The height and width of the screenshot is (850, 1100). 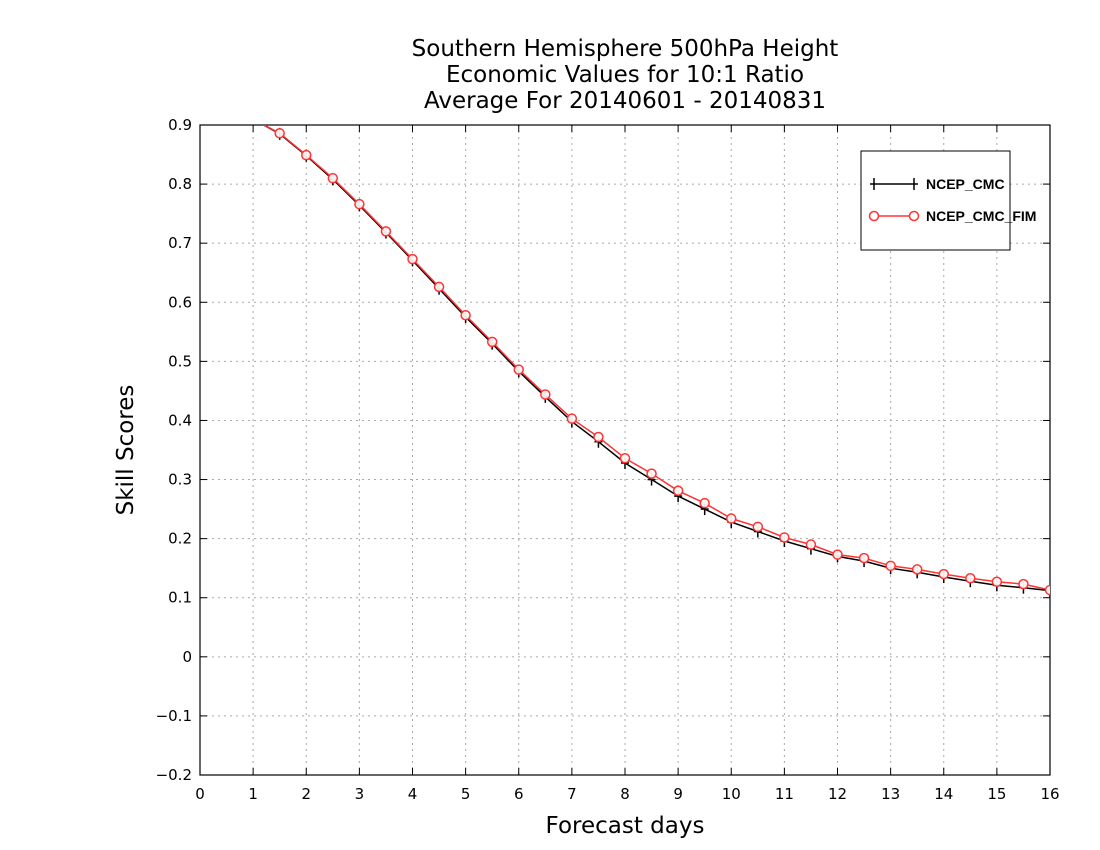 What do you see at coordinates (996, 794) in the screenshot?
I see `x-tick-label: 15` at bounding box center [996, 794].